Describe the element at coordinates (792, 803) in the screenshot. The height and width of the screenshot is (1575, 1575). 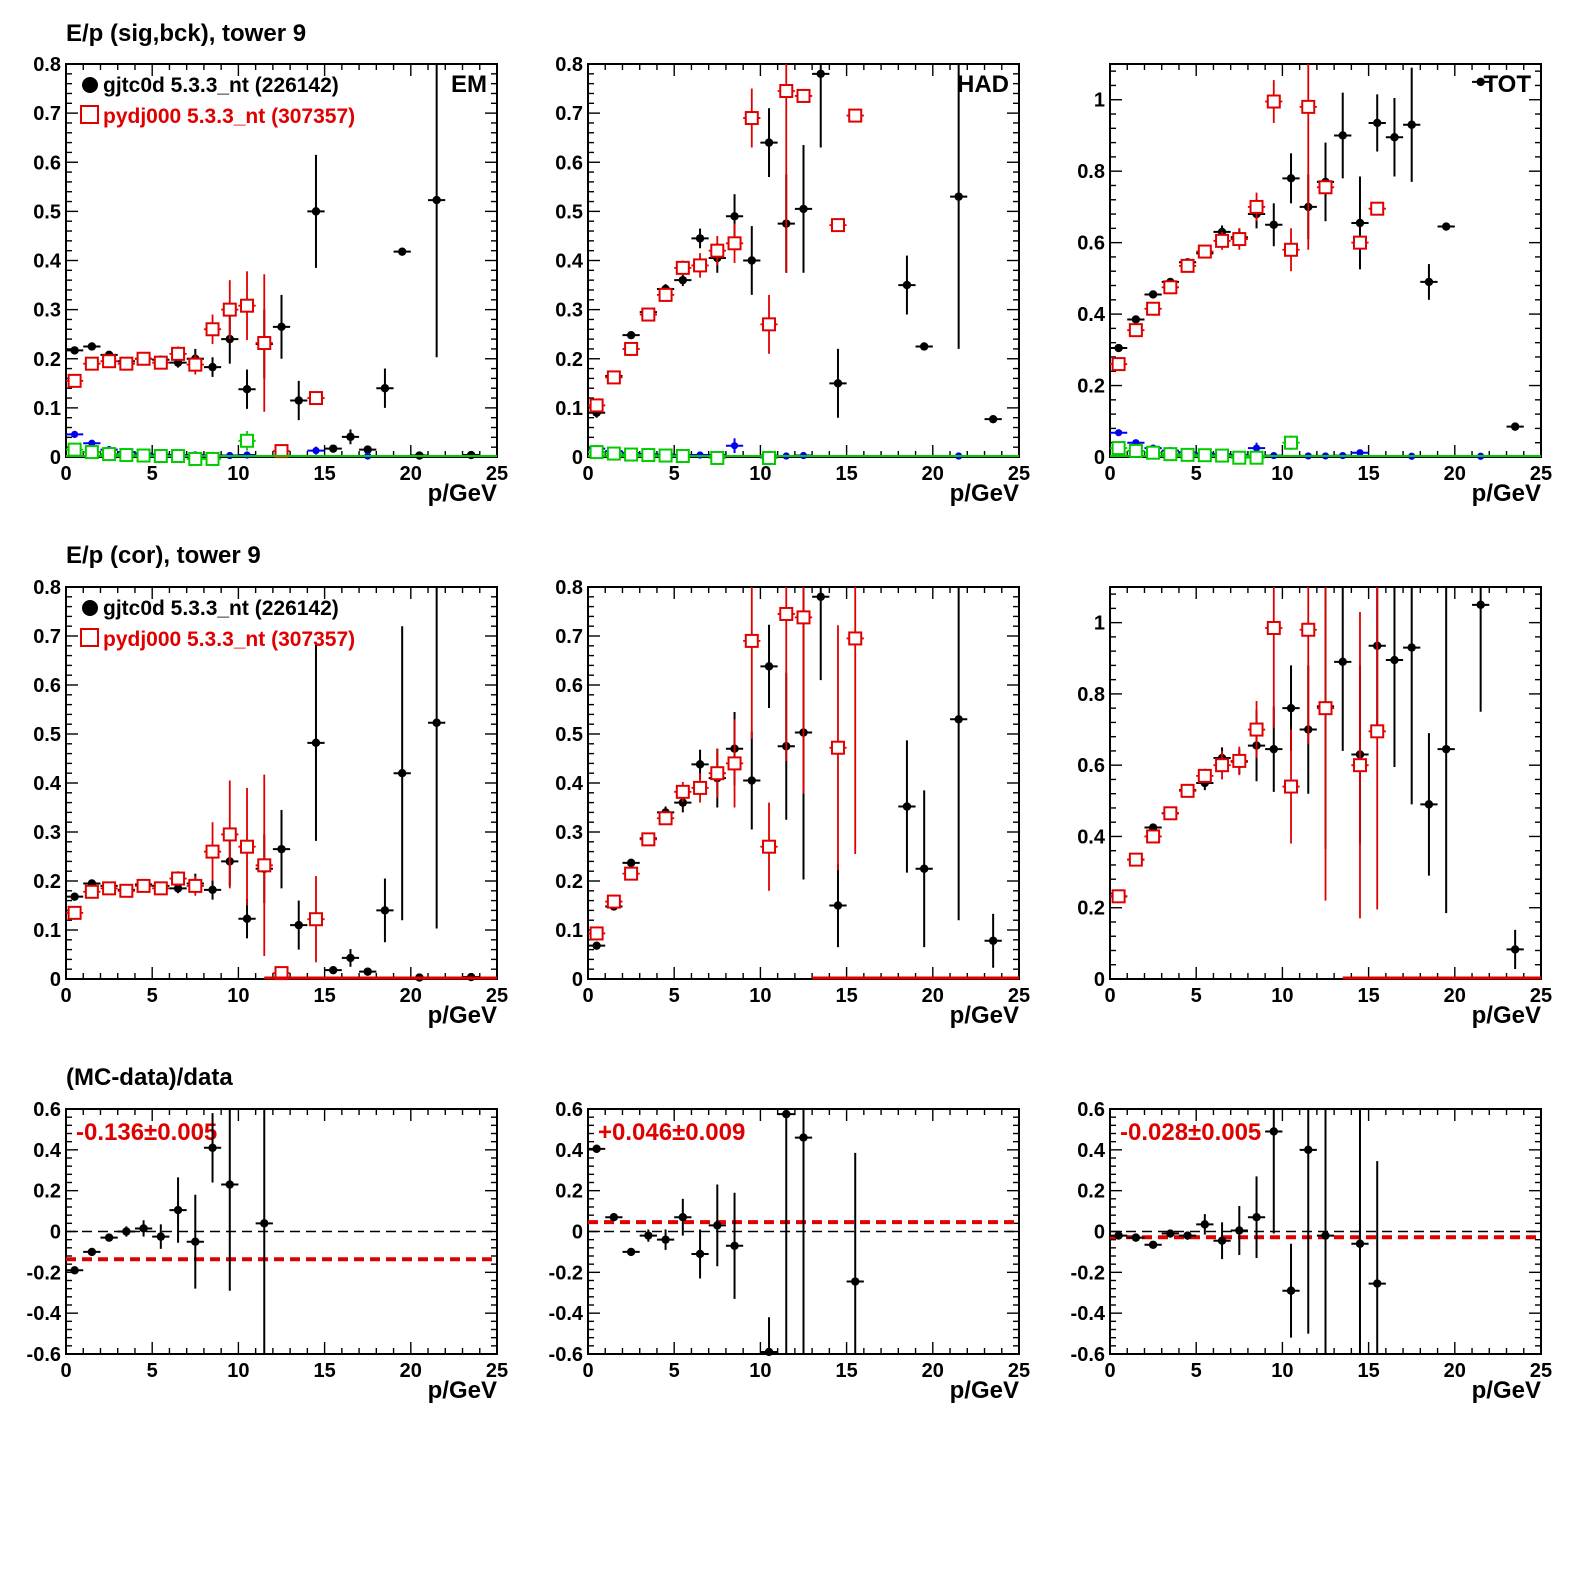
I see `panel-cor-had: 0 5 10 15 20 25 0 0.1 0.2 0.3 0.4 0.5 0.6 0.7 0.8 p/GeV` at that location.